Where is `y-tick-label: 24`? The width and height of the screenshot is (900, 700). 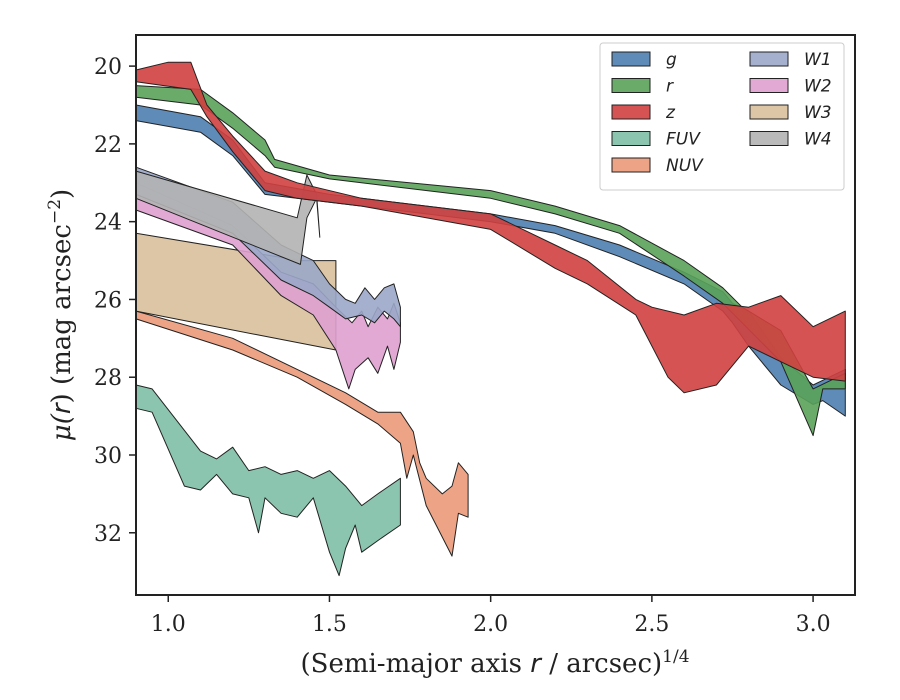 y-tick-label: 24 is located at coordinates (108, 223).